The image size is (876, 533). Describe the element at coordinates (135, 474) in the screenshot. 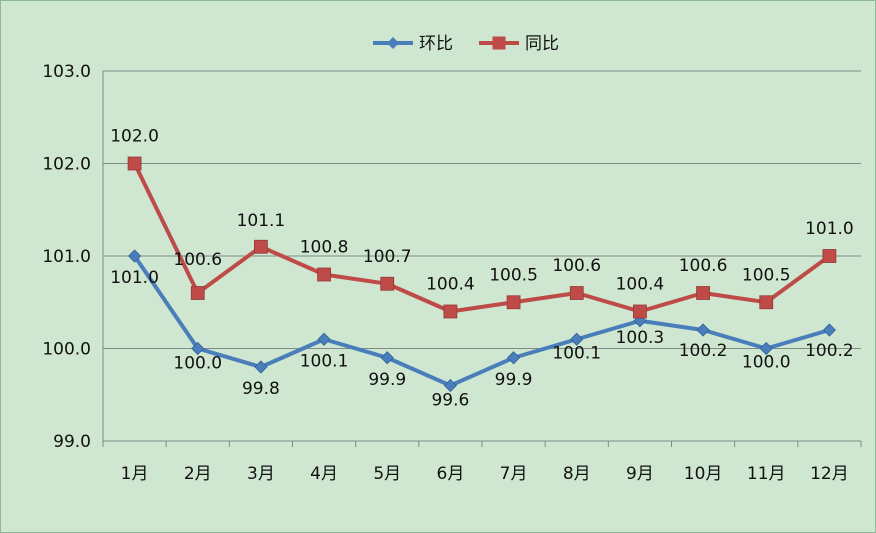

I see `x-tick-label: 1月` at that location.